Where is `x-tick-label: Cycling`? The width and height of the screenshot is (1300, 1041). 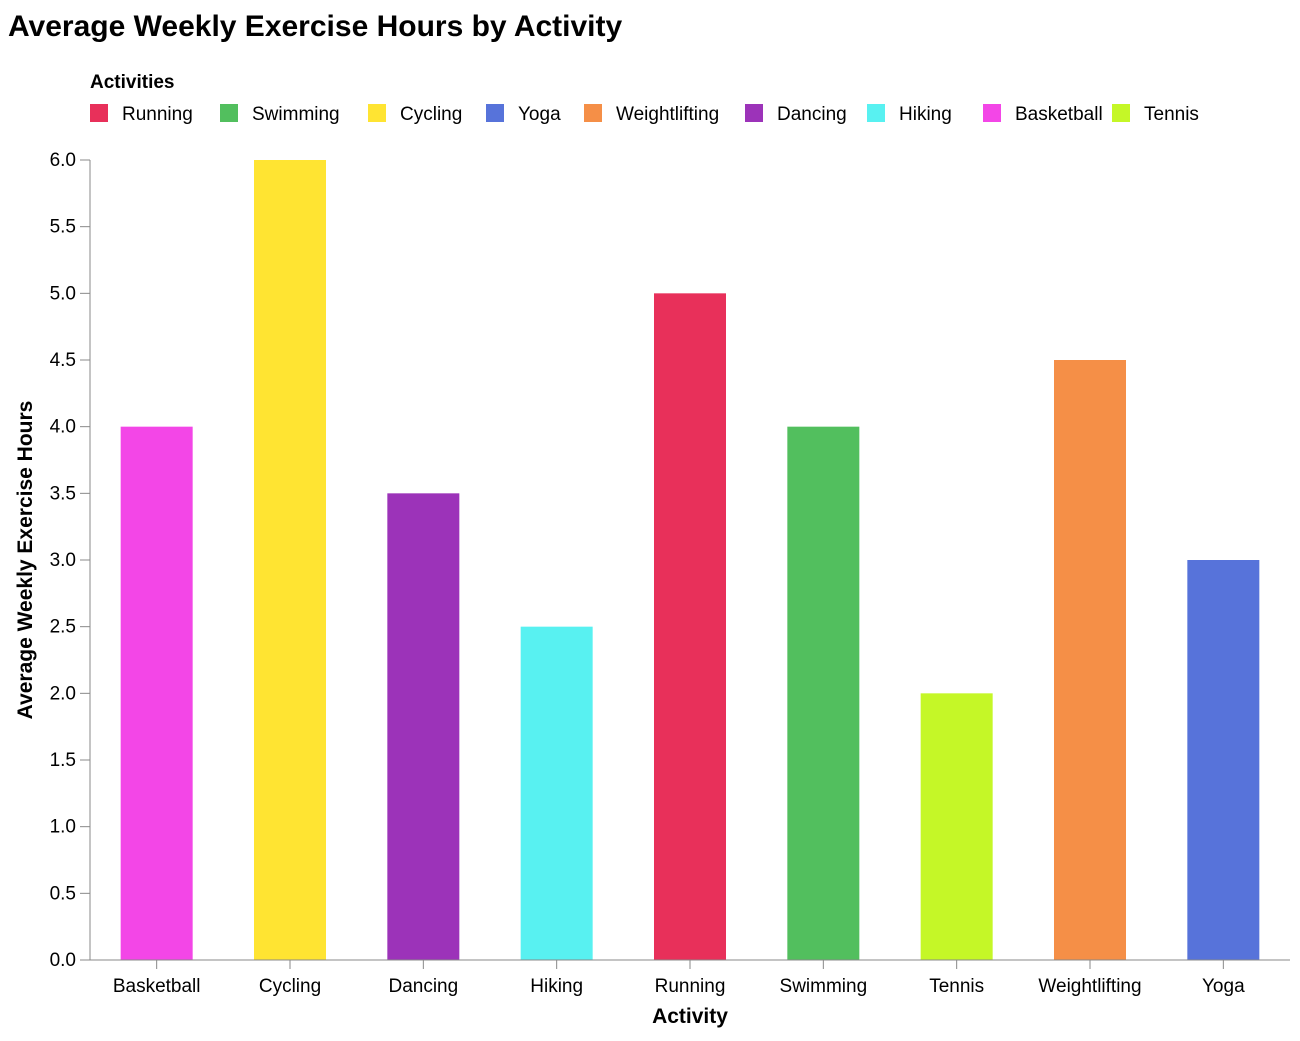
x-tick-label: Cycling is located at coordinates (290, 986).